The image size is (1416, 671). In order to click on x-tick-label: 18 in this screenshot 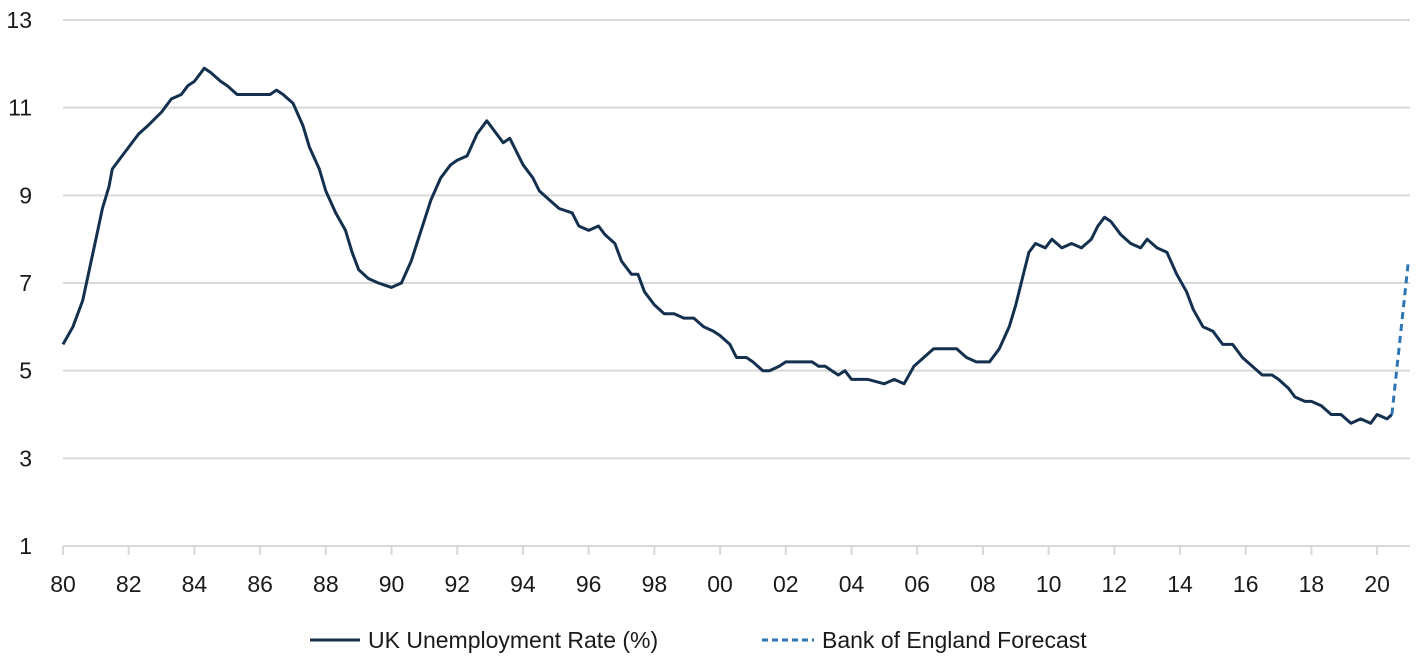, I will do `click(1312, 584)`.